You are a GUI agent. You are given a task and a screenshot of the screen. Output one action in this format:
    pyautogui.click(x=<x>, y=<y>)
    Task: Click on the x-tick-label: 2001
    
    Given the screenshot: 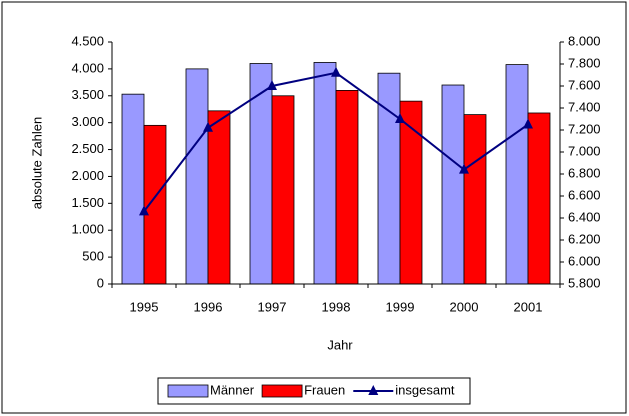 What is the action you would take?
    pyautogui.click(x=528, y=306)
    